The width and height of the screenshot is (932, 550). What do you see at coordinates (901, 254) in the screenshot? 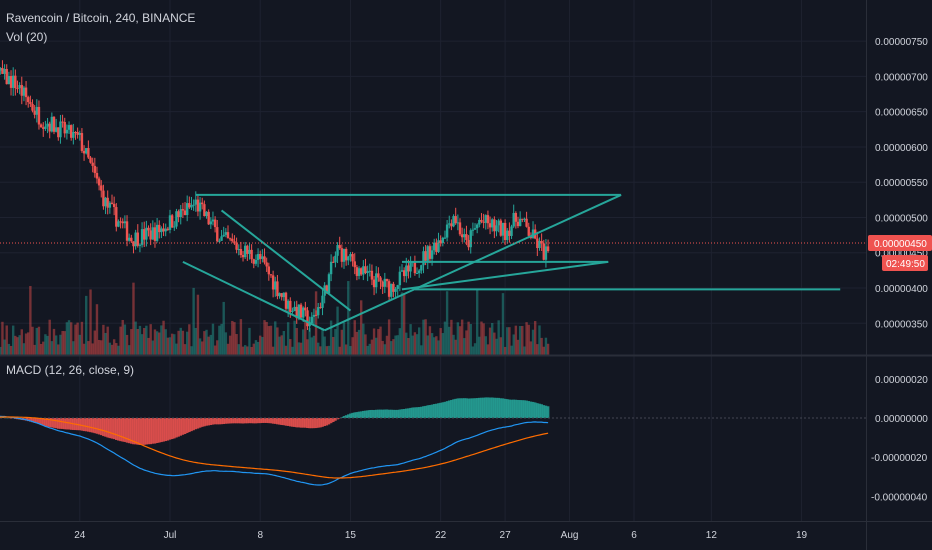
I see `price-tick-label: 0.00000450` at bounding box center [901, 254].